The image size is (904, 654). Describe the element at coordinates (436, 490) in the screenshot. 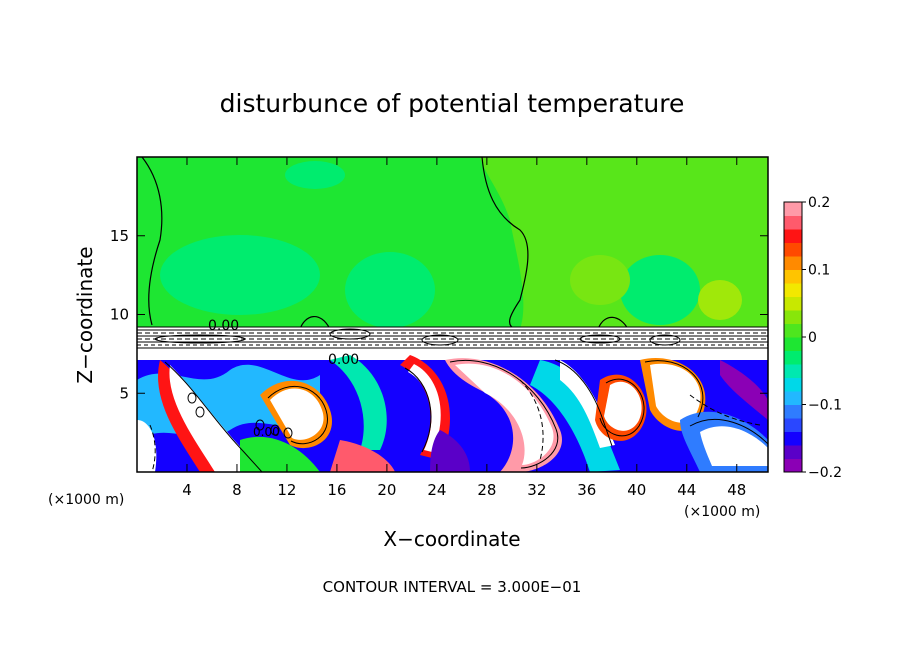

I see `x-tick-label: 24` at that location.